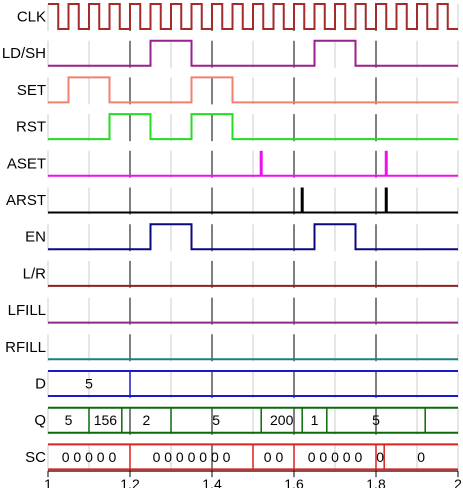 This screenshot has height=488, width=463. Describe the element at coordinates (315, 420) in the screenshot. I see `bus-value-label: 1` at that location.